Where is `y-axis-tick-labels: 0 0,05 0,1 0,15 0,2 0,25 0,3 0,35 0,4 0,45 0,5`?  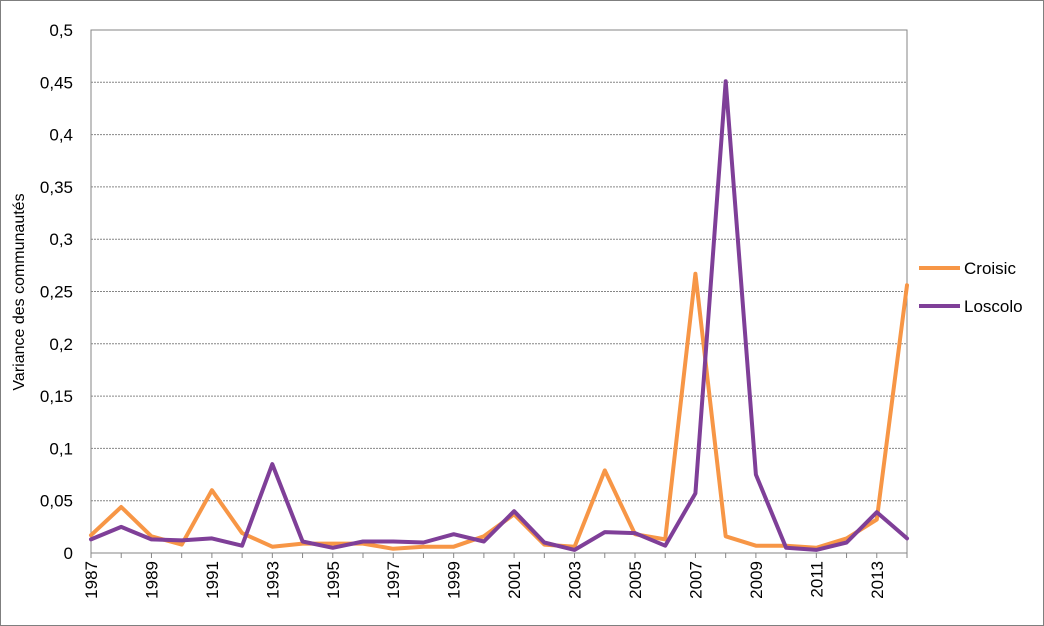
y-axis-tick-labels: 0 0,05 0,1 0,15 0,2 0,25 0,3 0,35 0,4 0,45 0,5 is located at coordinates (56, 292).